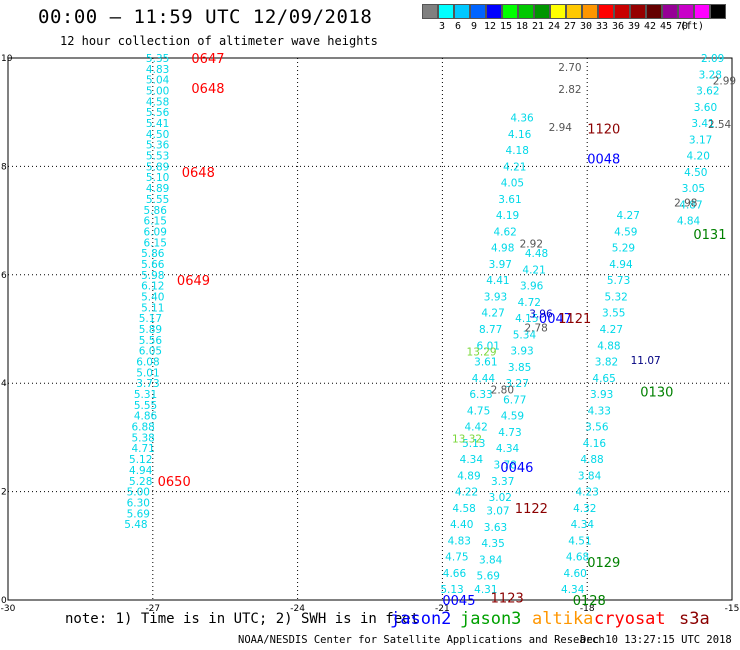  What do you see at coordinates (146, 417) in the screenshot?
I see `data-point-label: 4.86` at bounding box center [146, 417].